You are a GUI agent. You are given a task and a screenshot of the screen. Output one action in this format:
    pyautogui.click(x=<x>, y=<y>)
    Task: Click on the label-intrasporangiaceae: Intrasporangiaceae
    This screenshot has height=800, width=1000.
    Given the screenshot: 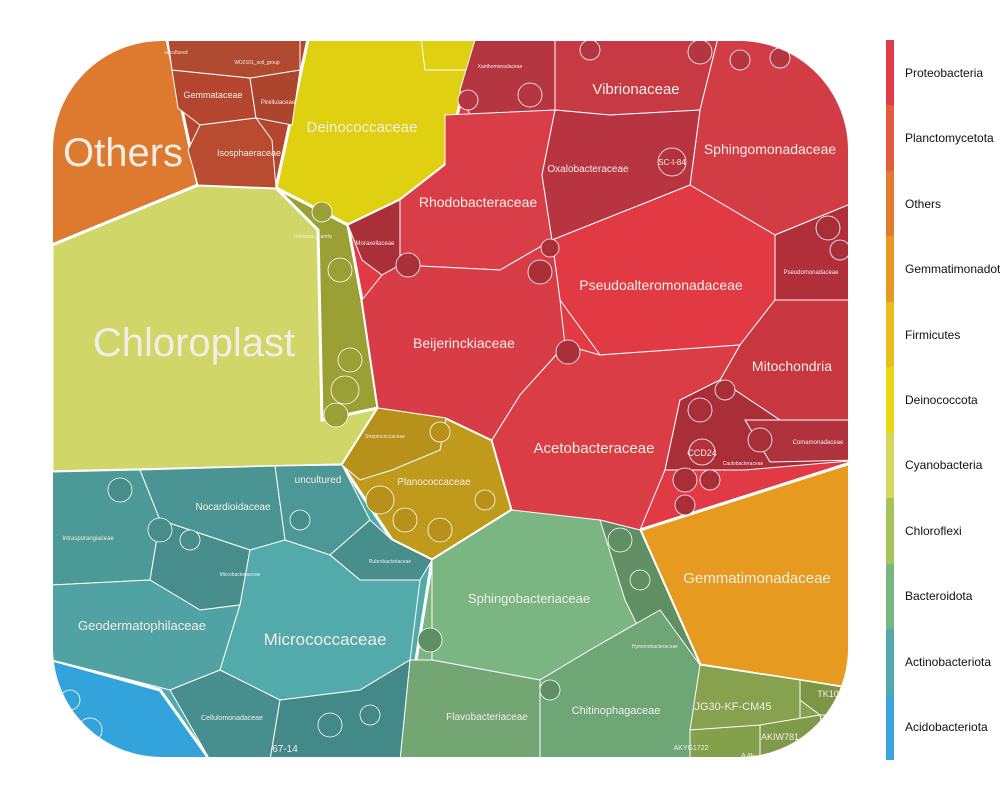 What is the action you would take?
    pyautogui.click(x=88, y=539)
    